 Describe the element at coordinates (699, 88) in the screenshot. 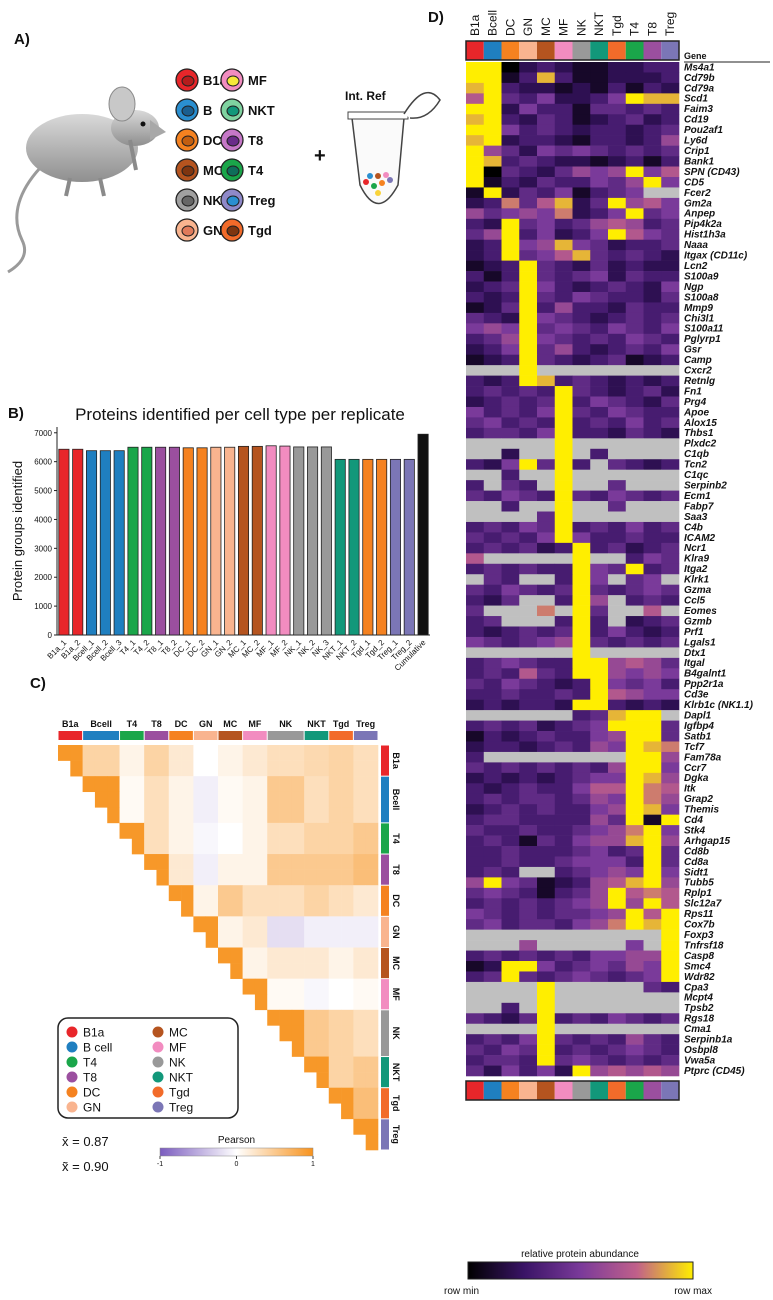

I see `gene-label: Cd79a` at that location.